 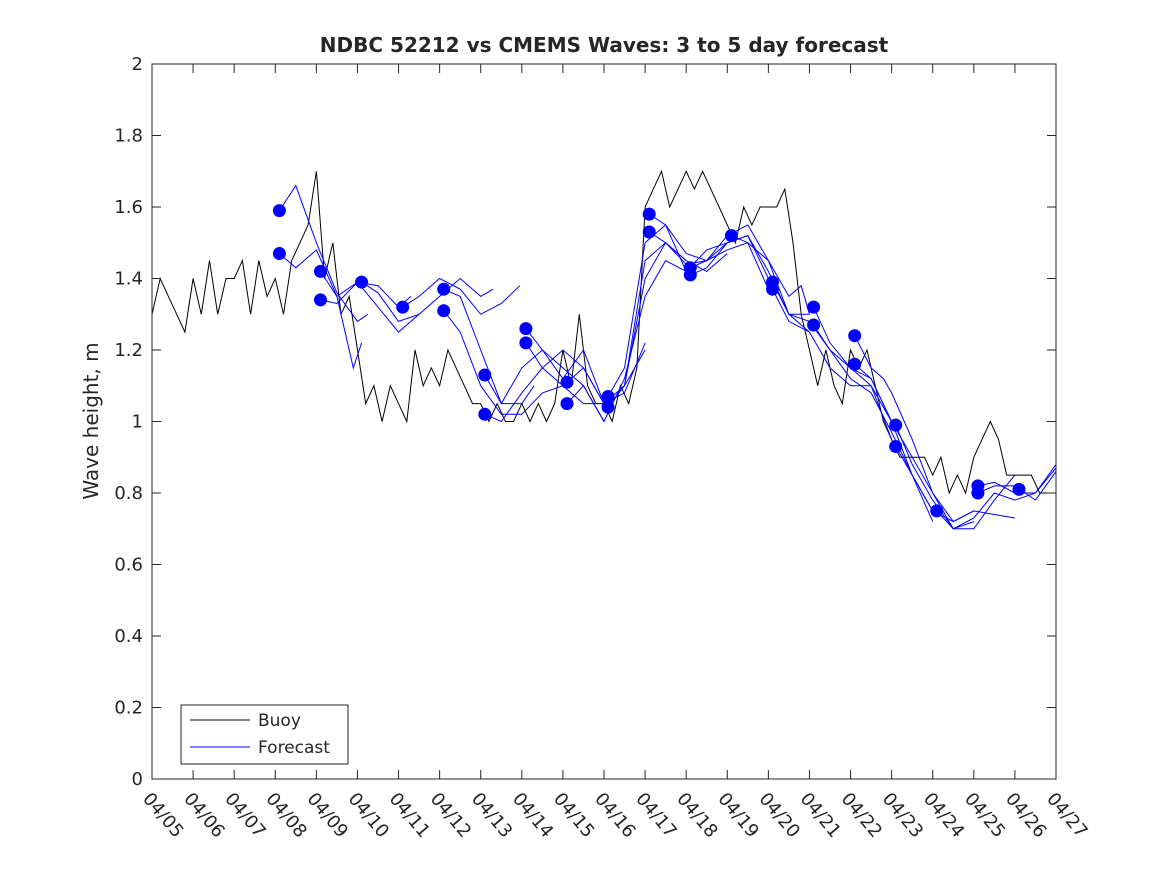 What do you see at coordinates (128, 207) in the screenshot?
I see `y-tick-label: 1.6` at bounding box center [128, 207].